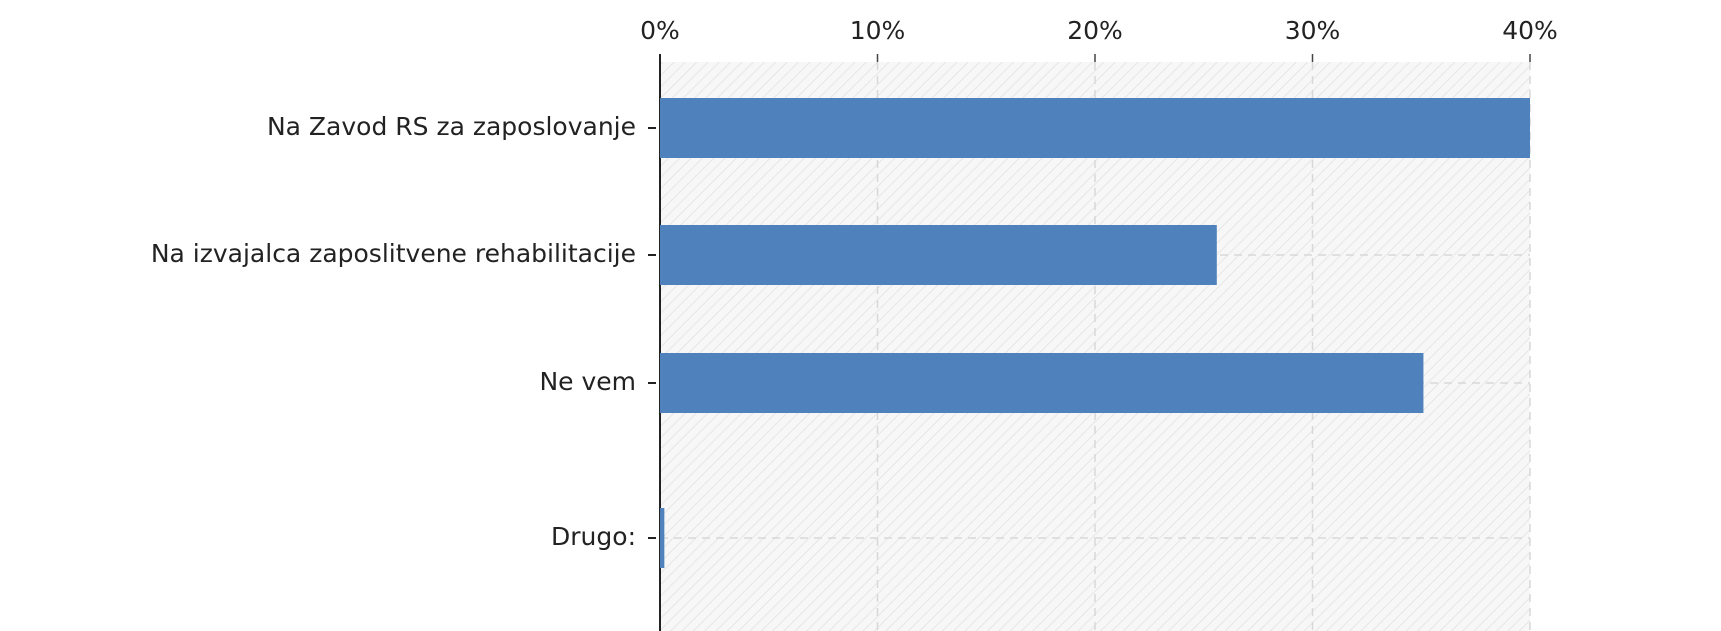  Describe the element at coordinates (593, 536) in the screenshot. I see `y-tick-label: Drugo:` at that location.